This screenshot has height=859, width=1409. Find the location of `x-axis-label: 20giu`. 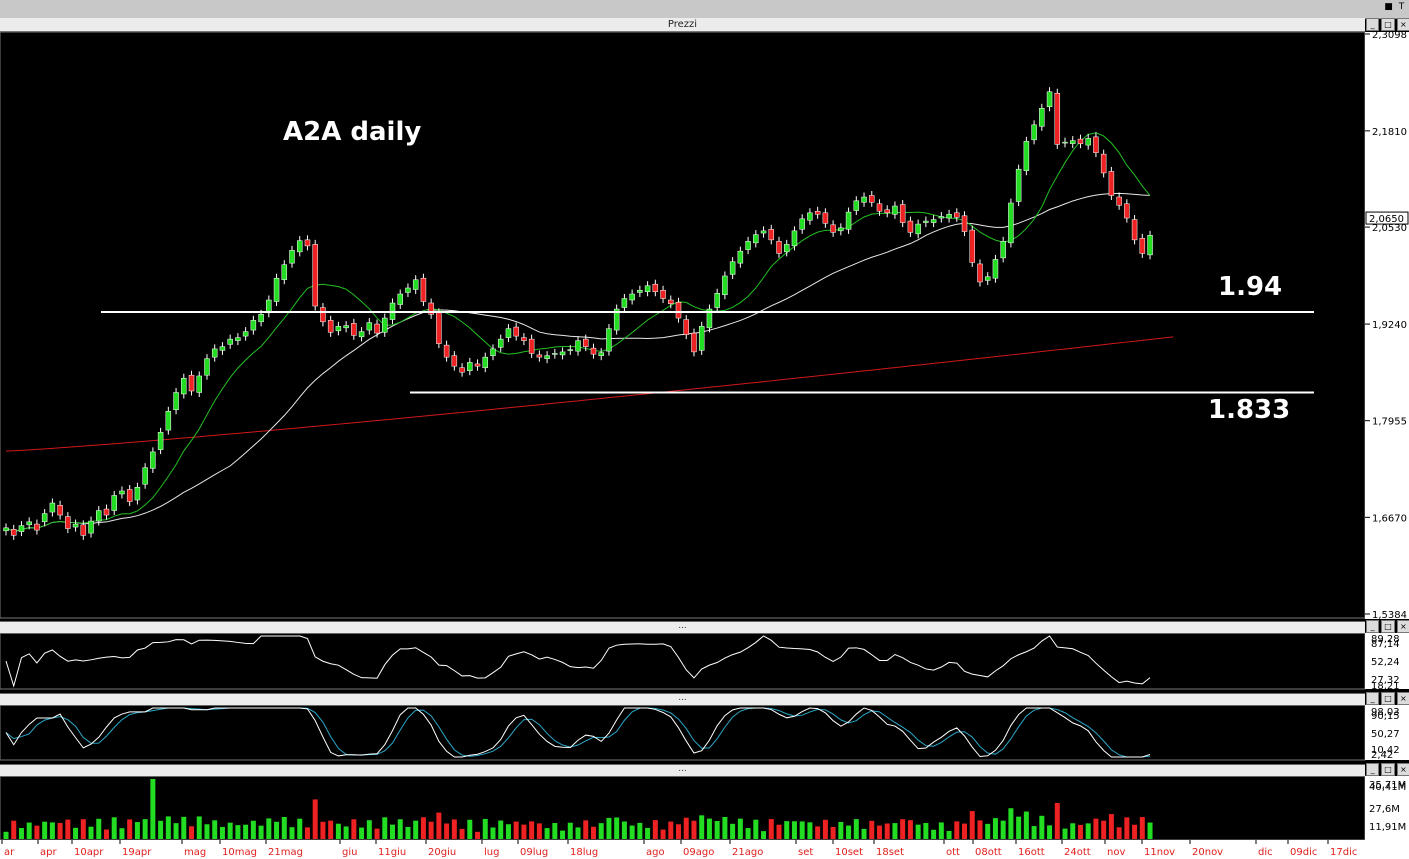

x-axis-label: 20giu is located at coordinates (442, 852).